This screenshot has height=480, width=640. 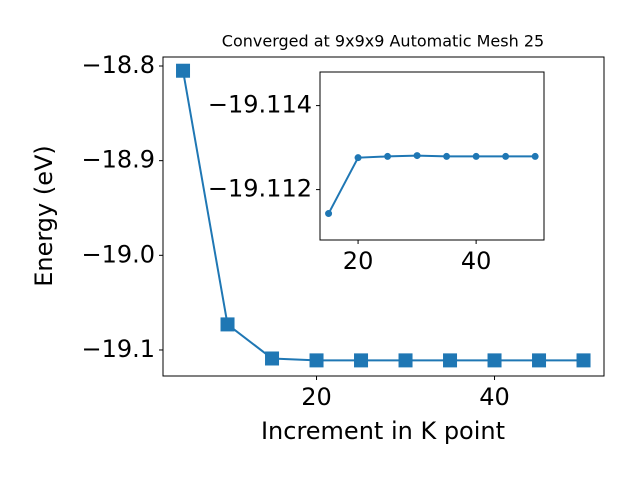 What do you see at coordinates (118, 160) in the screenshot?
I see `y-tick-label: −18.9` at bounding box center [118, 160].